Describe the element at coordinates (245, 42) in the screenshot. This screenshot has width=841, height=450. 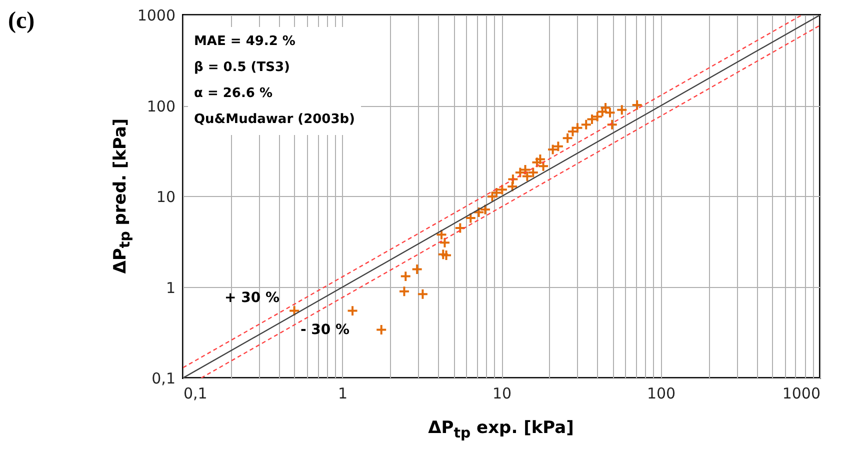
I see `annotation: MAE = 49.2 %` at that location.